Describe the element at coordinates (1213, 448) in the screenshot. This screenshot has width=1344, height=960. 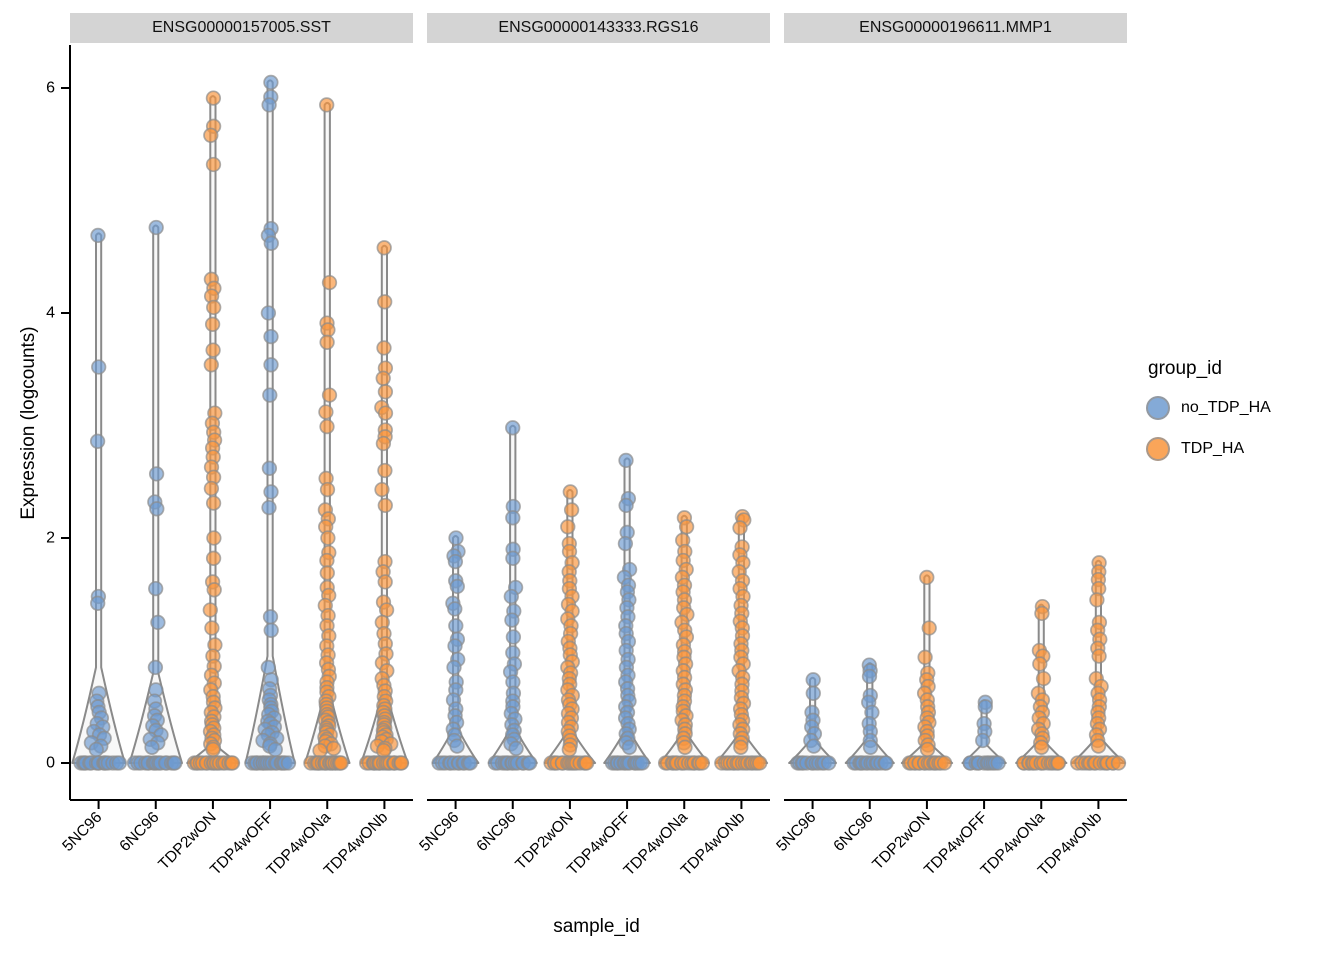
I see `legend-label-tdp-ha: TDP_HA` at that location.